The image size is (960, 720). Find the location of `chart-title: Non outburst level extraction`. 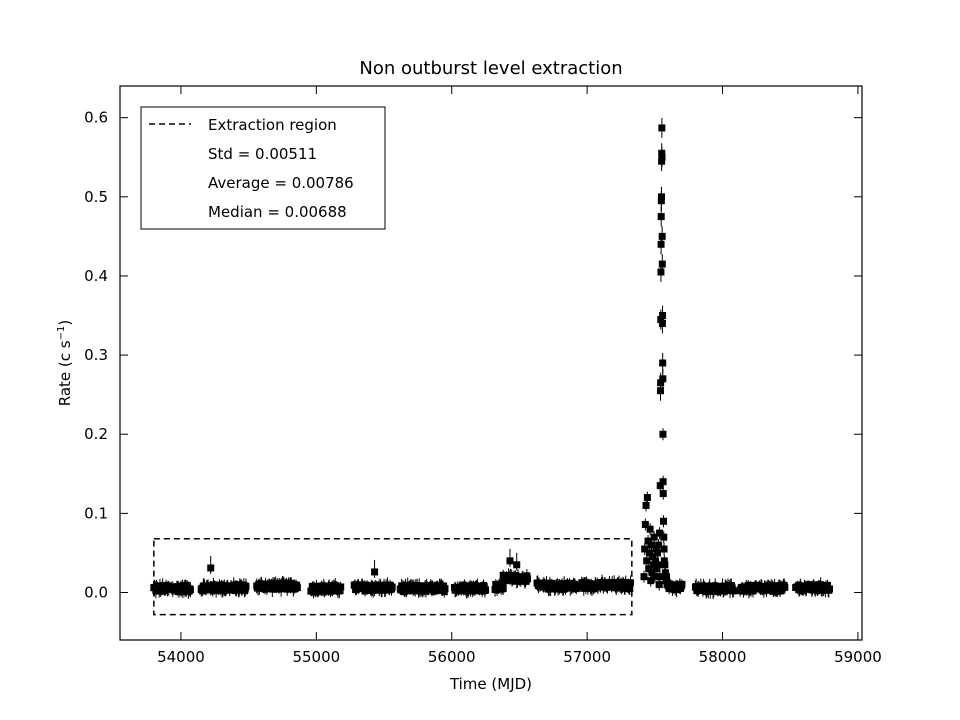

chart-title: Non outburst level extraction is located at coordinates (490, 68).